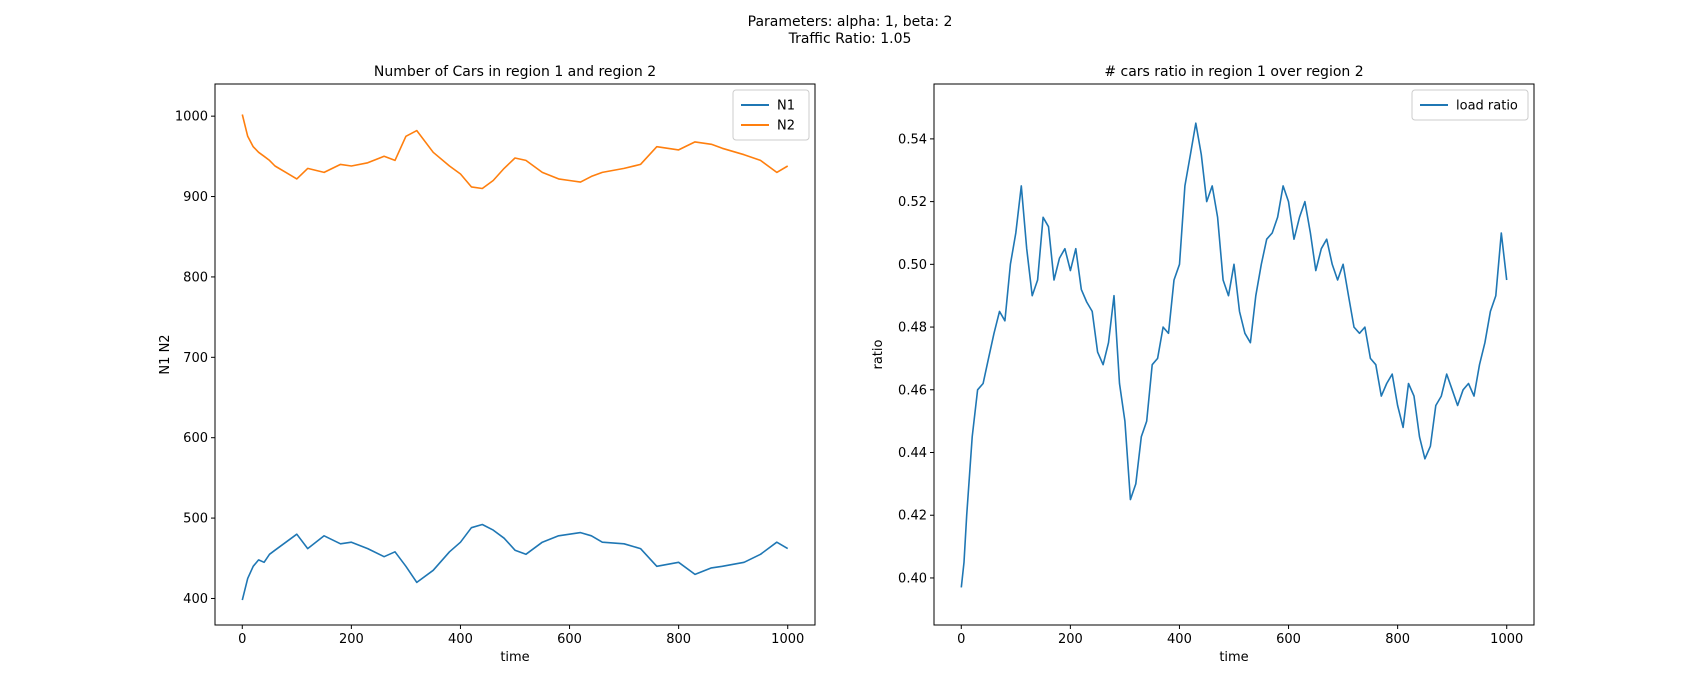  Describe the element at coordinates (191, 117) in the screenshot. I see `y-tick-label: 1000` at that location.